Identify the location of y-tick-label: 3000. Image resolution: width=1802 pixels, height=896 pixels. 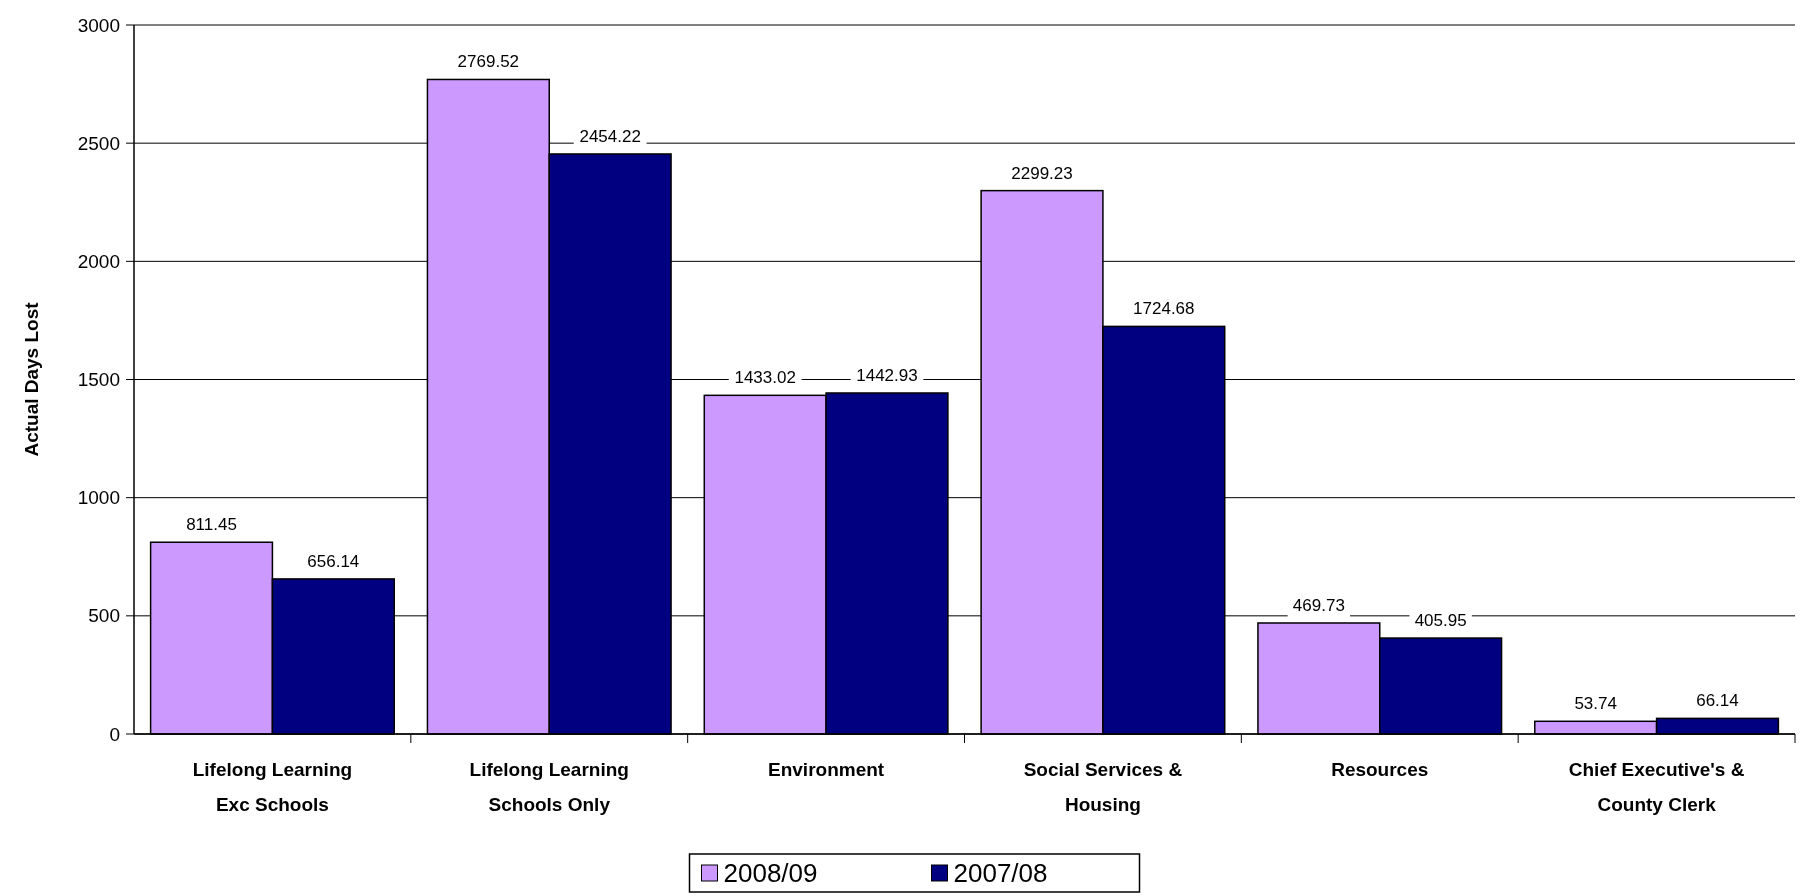
(98, 25).